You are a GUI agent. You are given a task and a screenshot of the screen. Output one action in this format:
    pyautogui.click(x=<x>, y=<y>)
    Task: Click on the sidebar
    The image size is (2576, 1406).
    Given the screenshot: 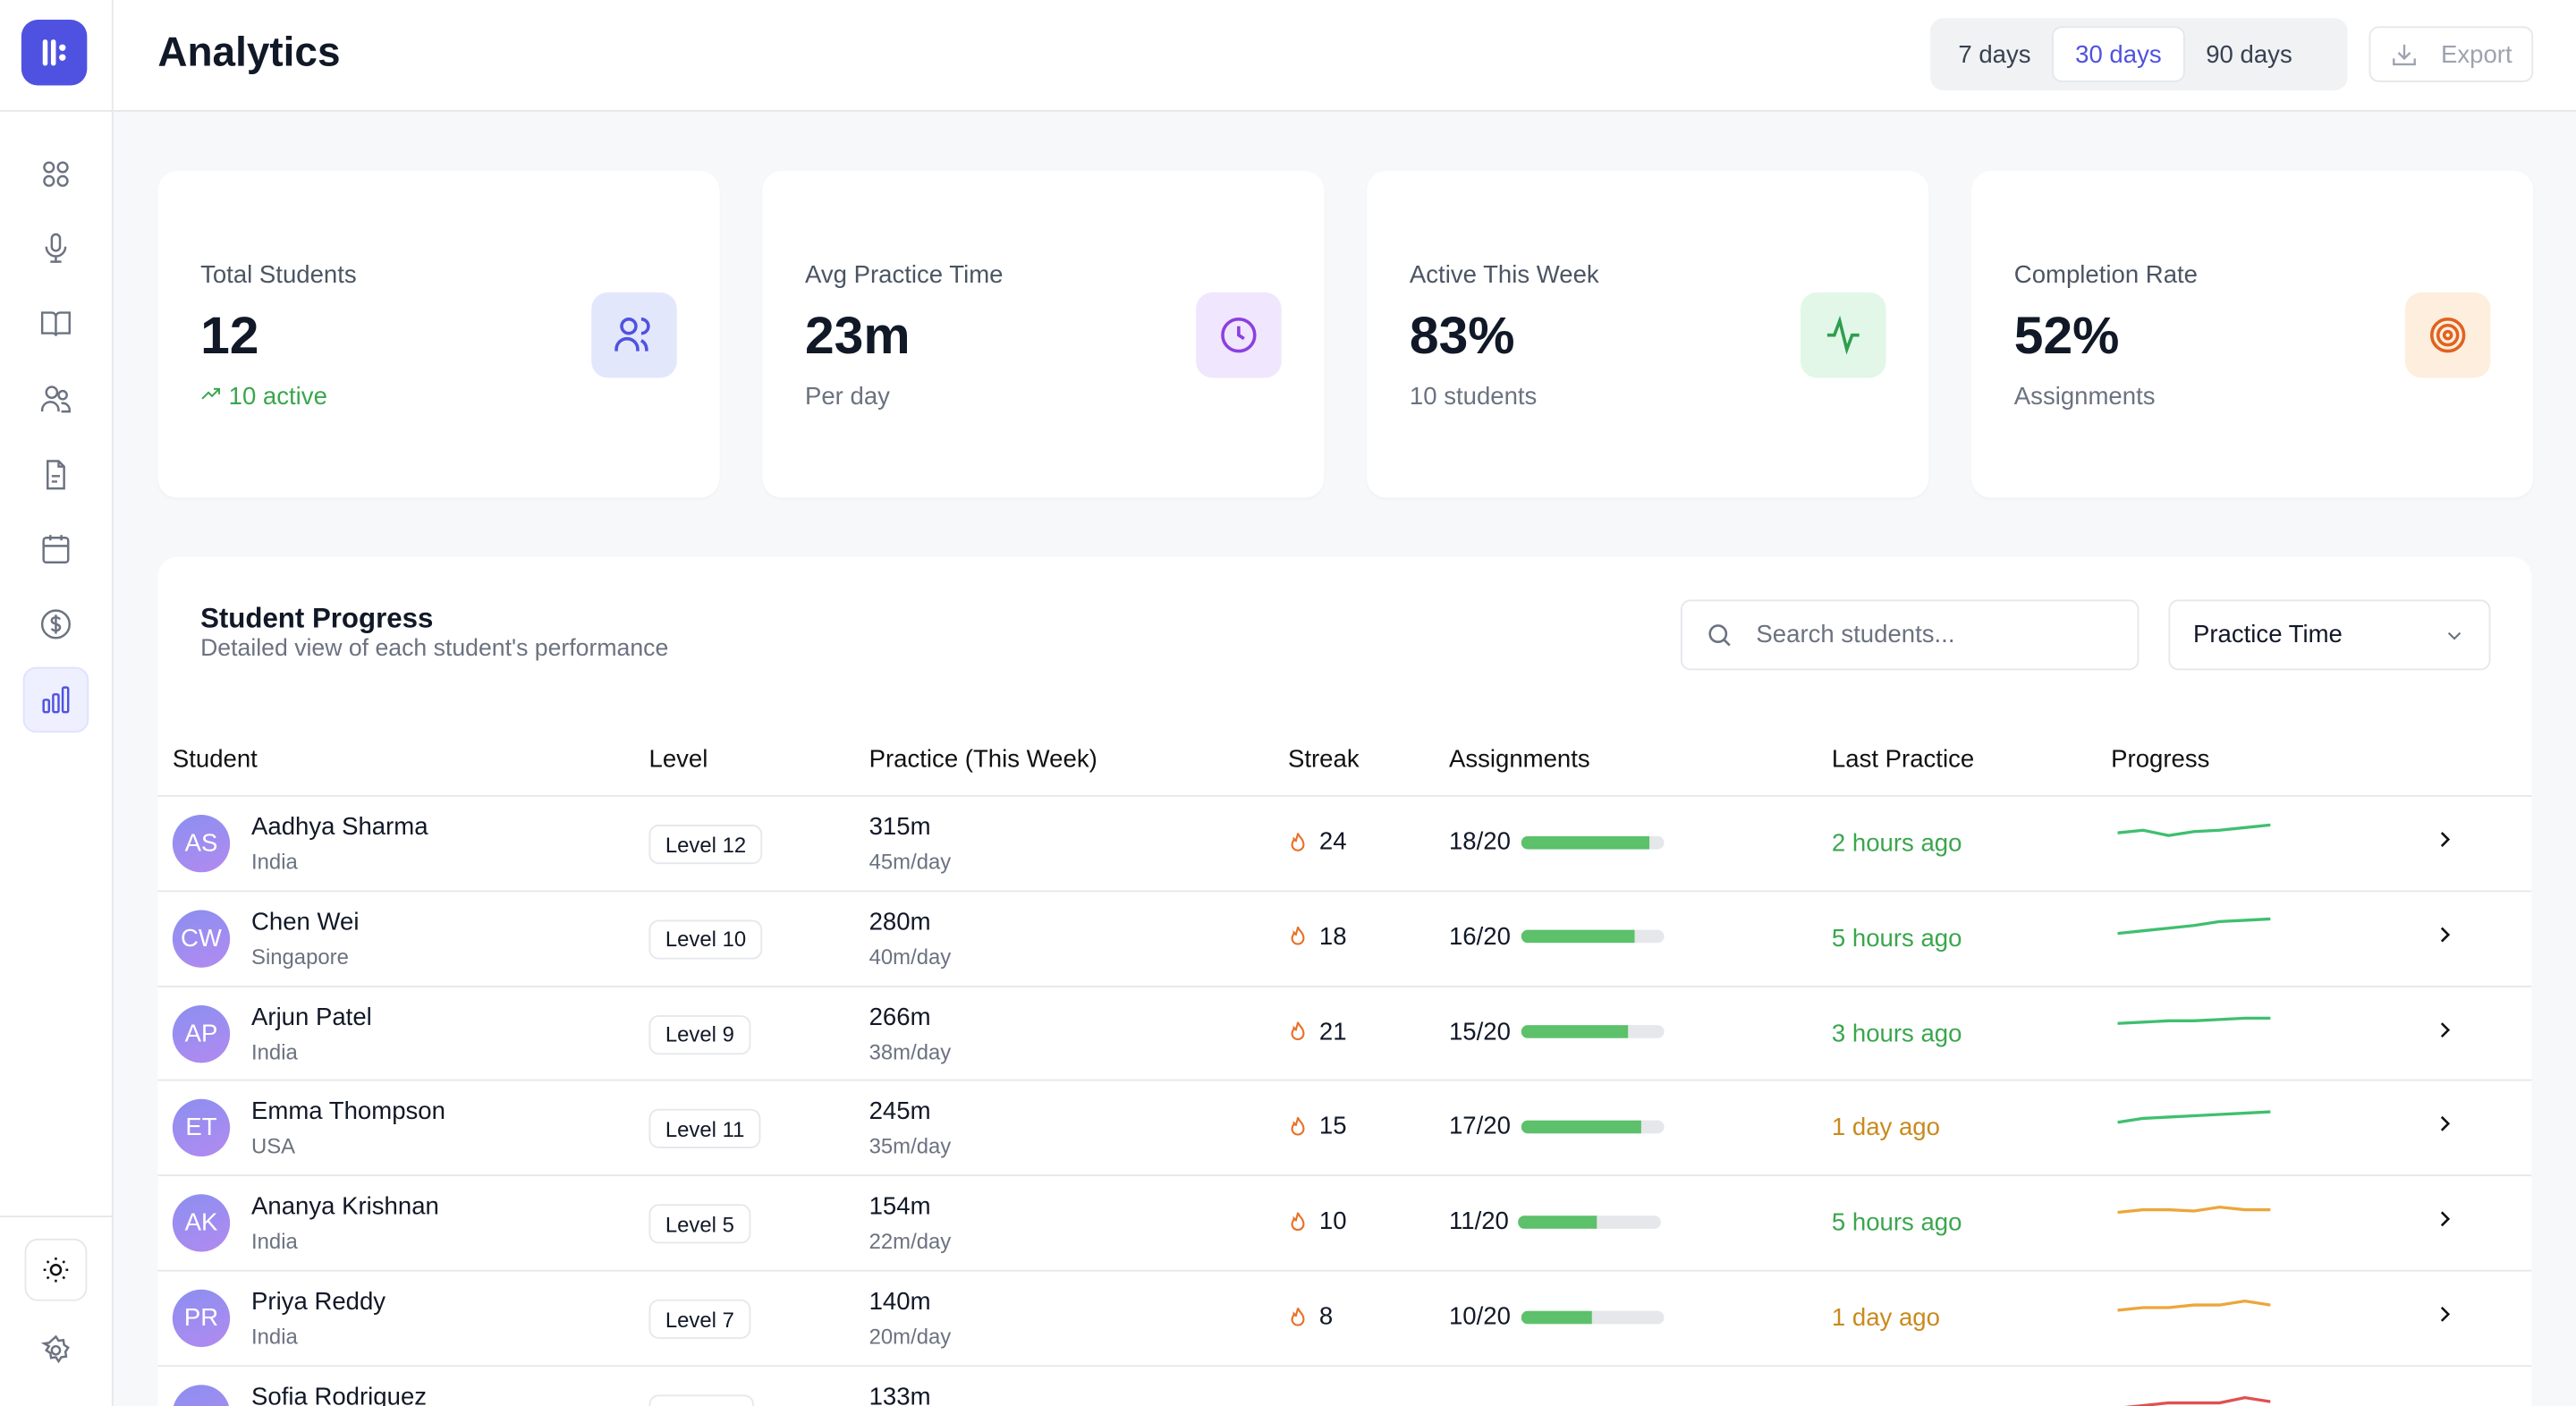 What is the action you would take?
    pyautogui.click(x=57, y=703)
    